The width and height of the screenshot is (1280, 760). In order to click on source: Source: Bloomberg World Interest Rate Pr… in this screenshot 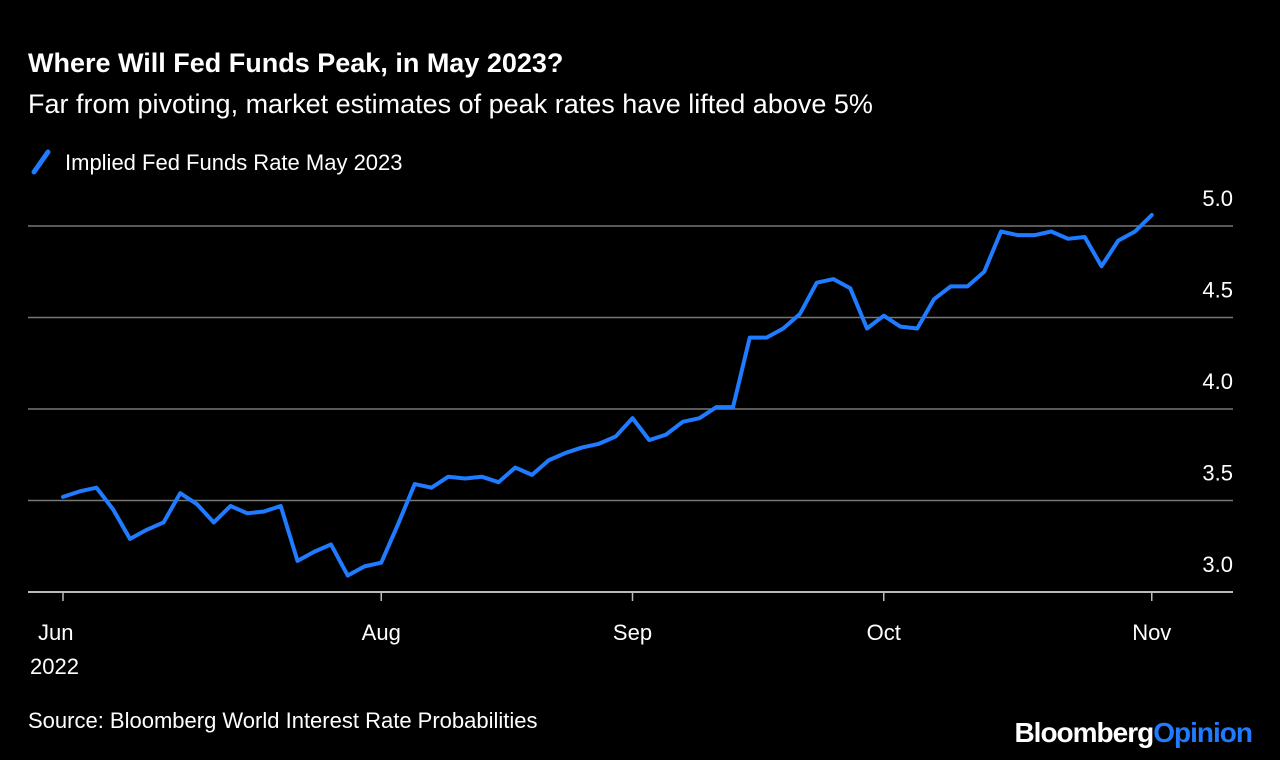, I will do `click(283, 720)`.